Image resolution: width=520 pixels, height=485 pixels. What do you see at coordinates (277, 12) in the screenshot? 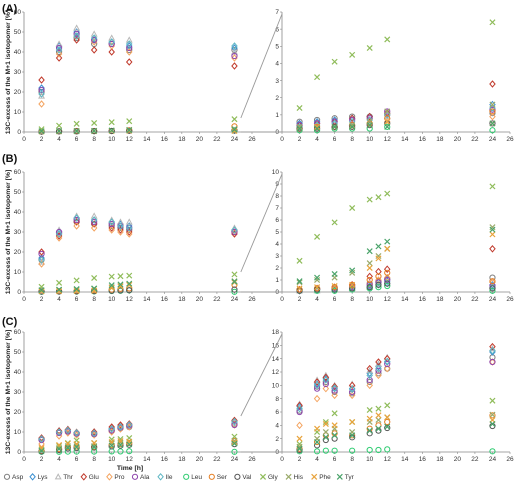
I see `y-tick-label: 7` at bounding box center [277, 12].